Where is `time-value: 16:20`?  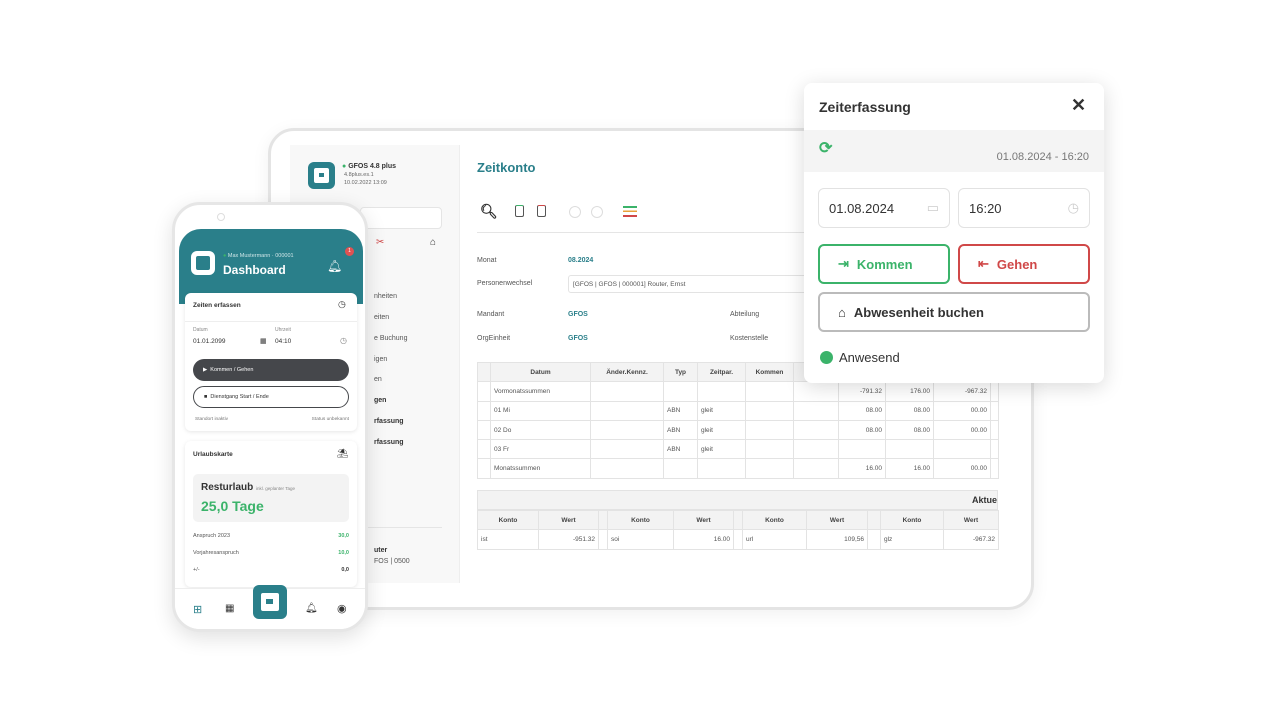 time-value: 16:20 is located at coordinates (985, 208).